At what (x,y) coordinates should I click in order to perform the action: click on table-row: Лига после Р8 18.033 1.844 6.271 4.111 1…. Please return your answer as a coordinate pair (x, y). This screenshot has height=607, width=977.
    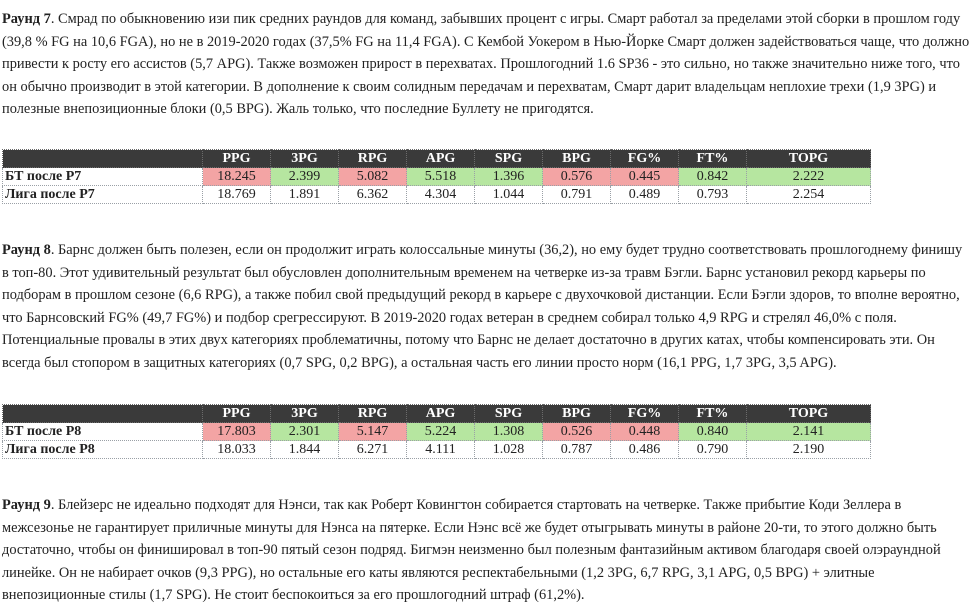
    Looking at the image, I should click on (436, 449).